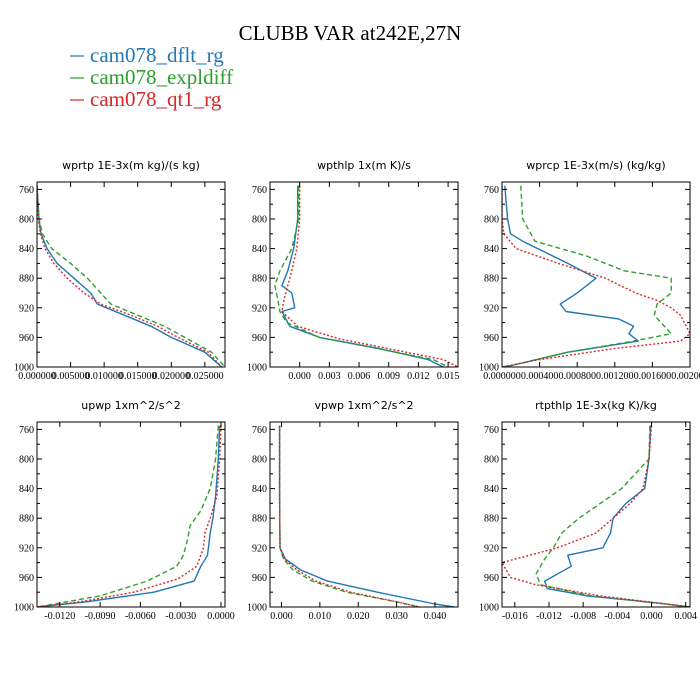 This screenshot has width=700, height=700. What do you see at coordinates (577, 376) in the screenshot?
I see `x-tick-label: 0.000800` at bounding box center [577, 376].